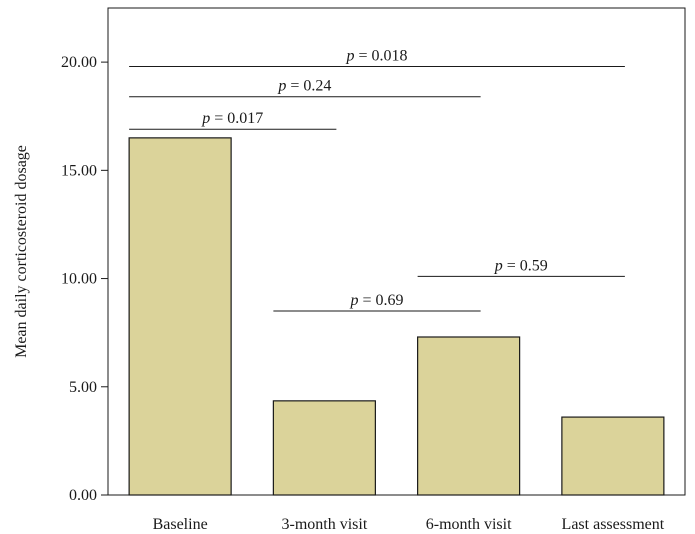  I want to click on y-axis-title: Mean daily corticosteroid dosage, so click(21, 251).